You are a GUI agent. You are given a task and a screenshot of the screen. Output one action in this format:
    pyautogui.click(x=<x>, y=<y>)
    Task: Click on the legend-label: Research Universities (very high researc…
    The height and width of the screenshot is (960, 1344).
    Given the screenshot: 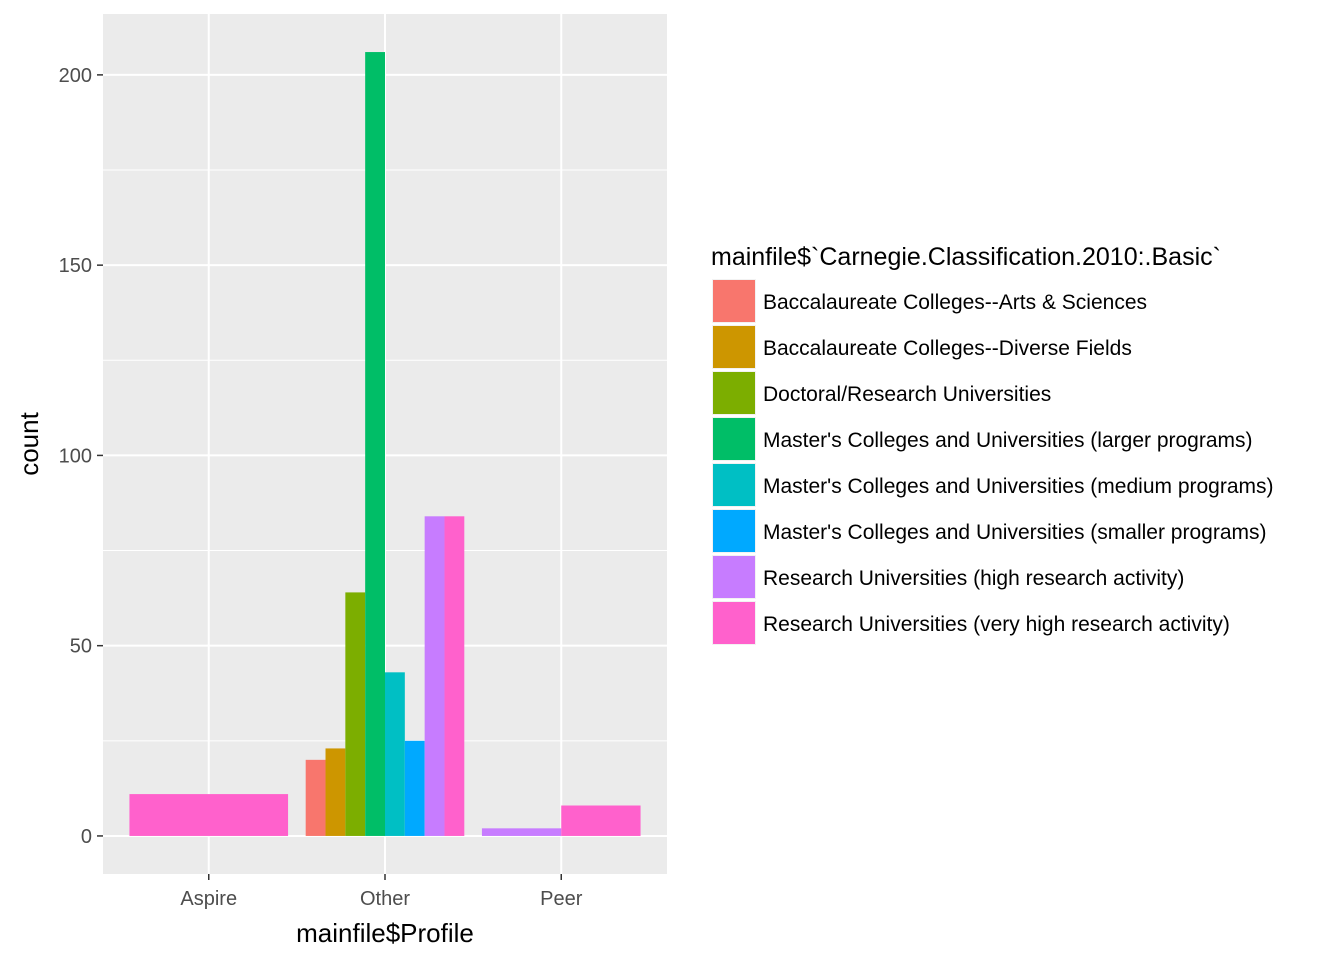 What is the action you would take?
    pyautogui.click(x=996, y=624)
    